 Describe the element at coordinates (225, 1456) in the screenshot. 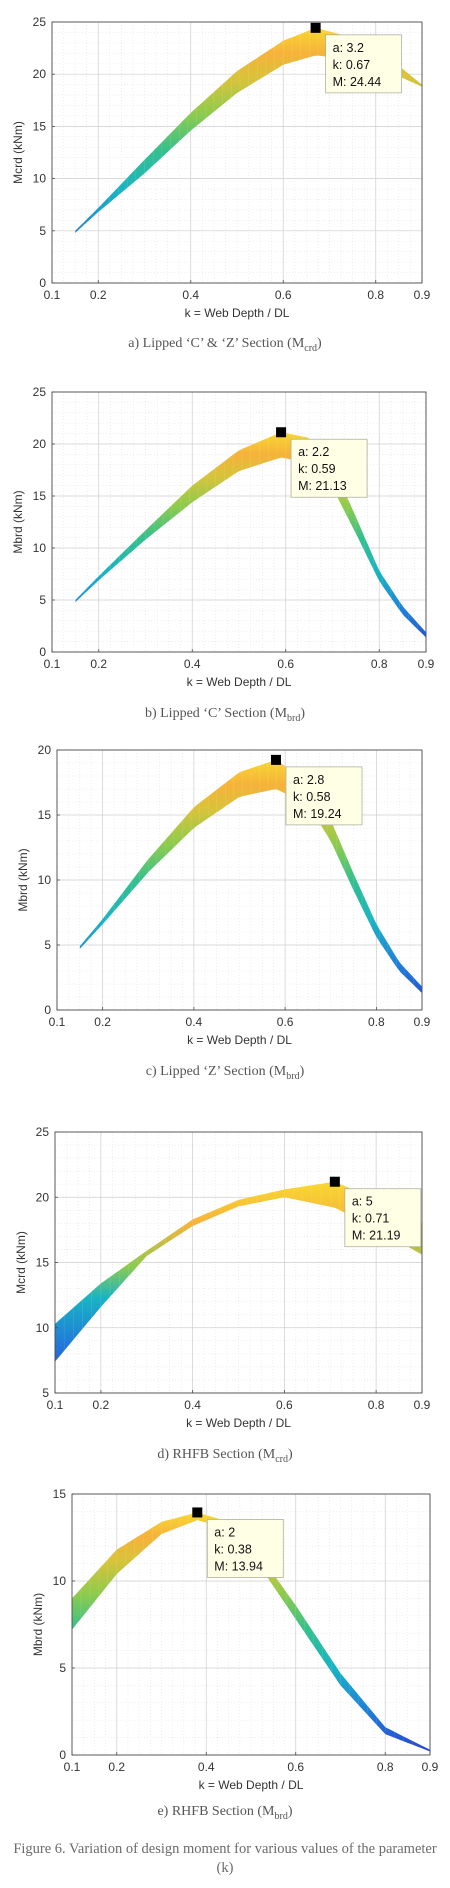

I see `caption-d: d) RHFB Section (Mcrd)` at that location.